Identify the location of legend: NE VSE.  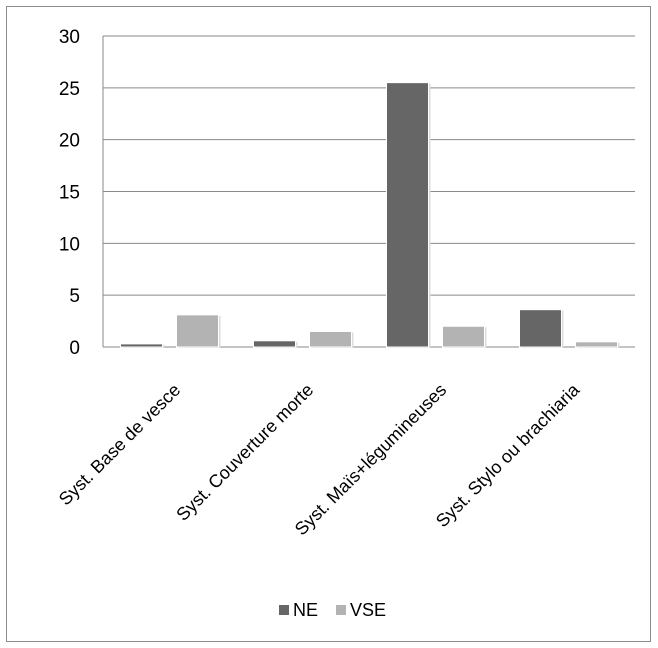
(332, 610).